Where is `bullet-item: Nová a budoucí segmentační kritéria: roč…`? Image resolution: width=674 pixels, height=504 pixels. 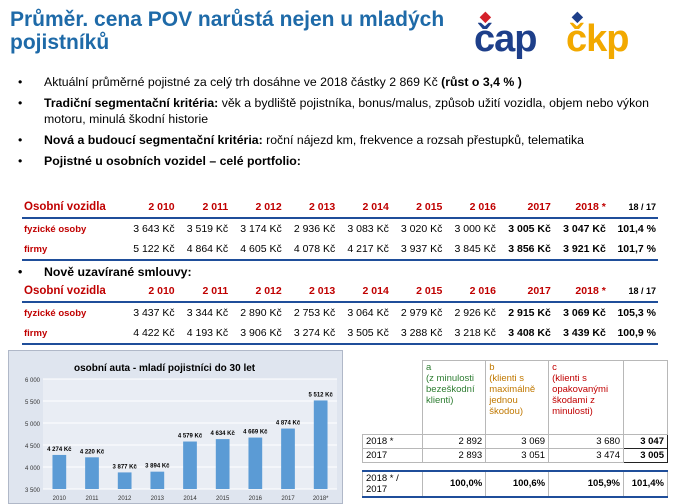
bullet-item: Nová a budoucí segmentační kritéria: roč… is located at coordinates (338, 140).